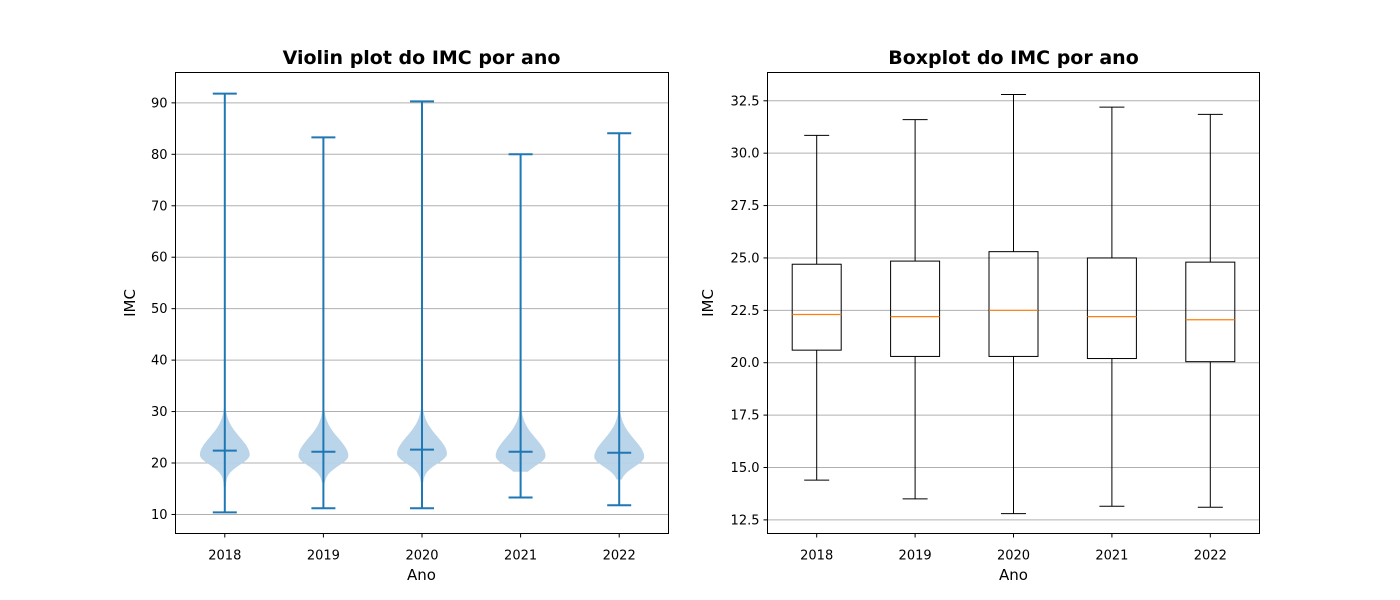  Describe the element at coordinates (159, 412) in the screenshot. I see `violin-y-tick-label: 30` at that location.